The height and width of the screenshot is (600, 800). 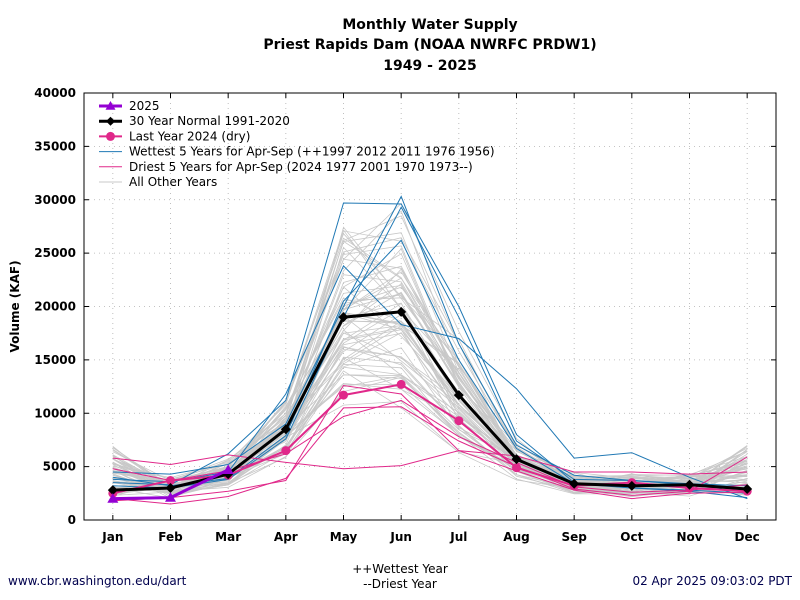 What do you see at coordinates (97, 581) in the screenshot?
I see `footer-url: www.cbr.washington.edu/dart` at bounding box center [97, 581].